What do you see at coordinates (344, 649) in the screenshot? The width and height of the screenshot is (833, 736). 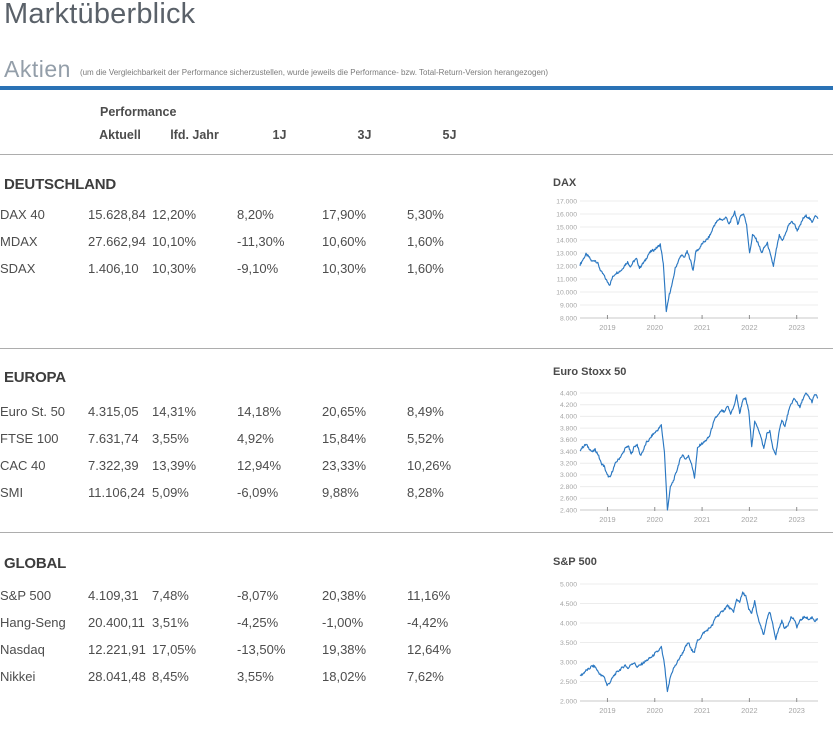 I see `row-value: 19,38%` at bounding box center [344, 649].